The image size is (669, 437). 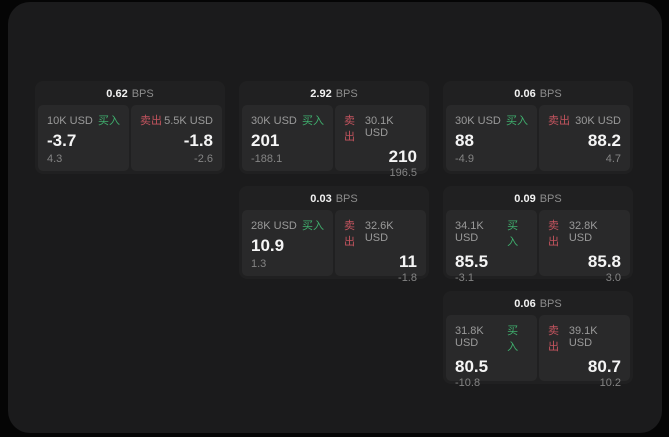 I want to click on sell-price: 11, so click(x=408, y=261).